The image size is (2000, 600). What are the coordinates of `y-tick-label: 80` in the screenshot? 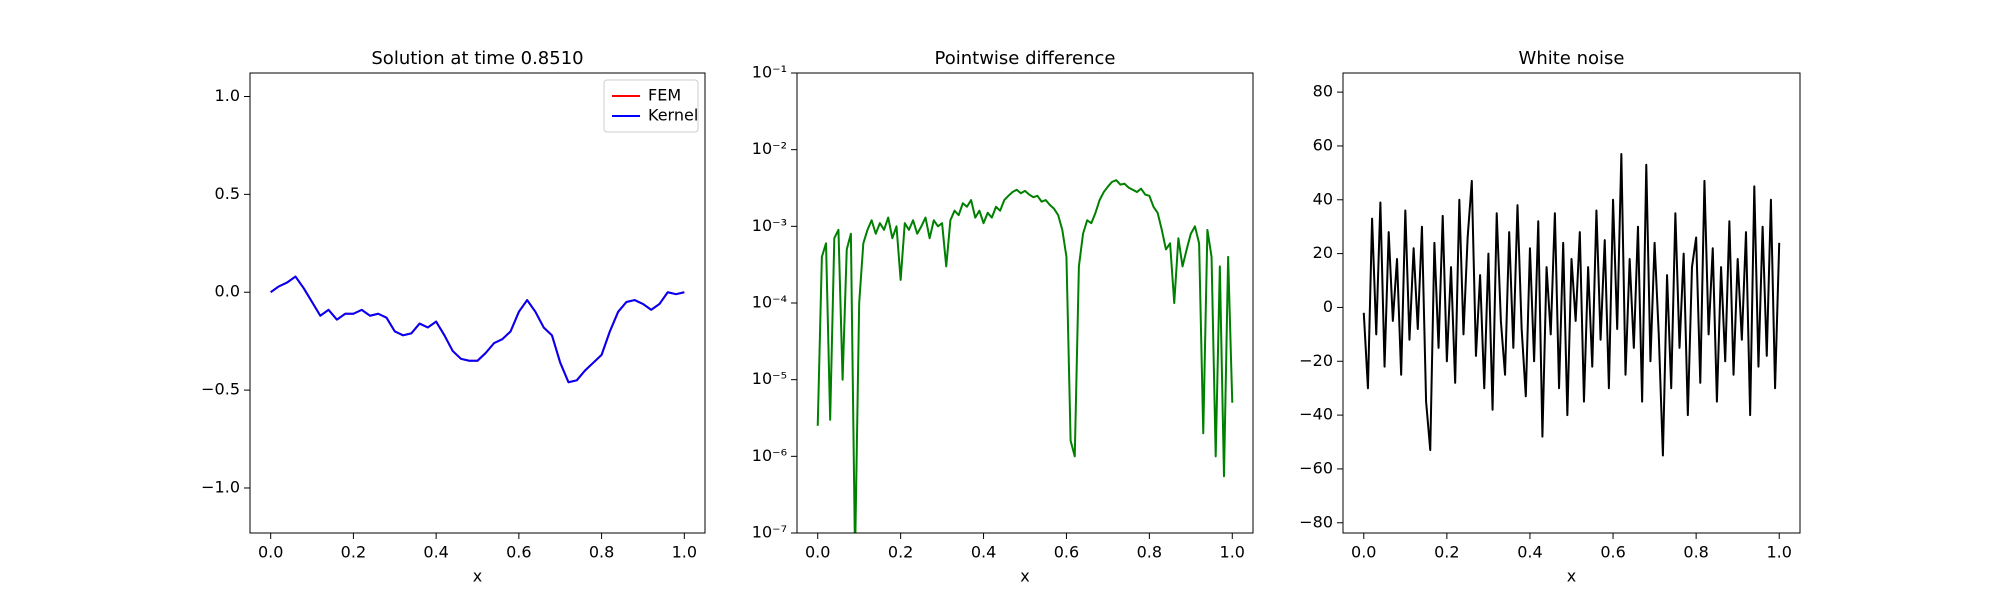 It's located at (1323, 91).